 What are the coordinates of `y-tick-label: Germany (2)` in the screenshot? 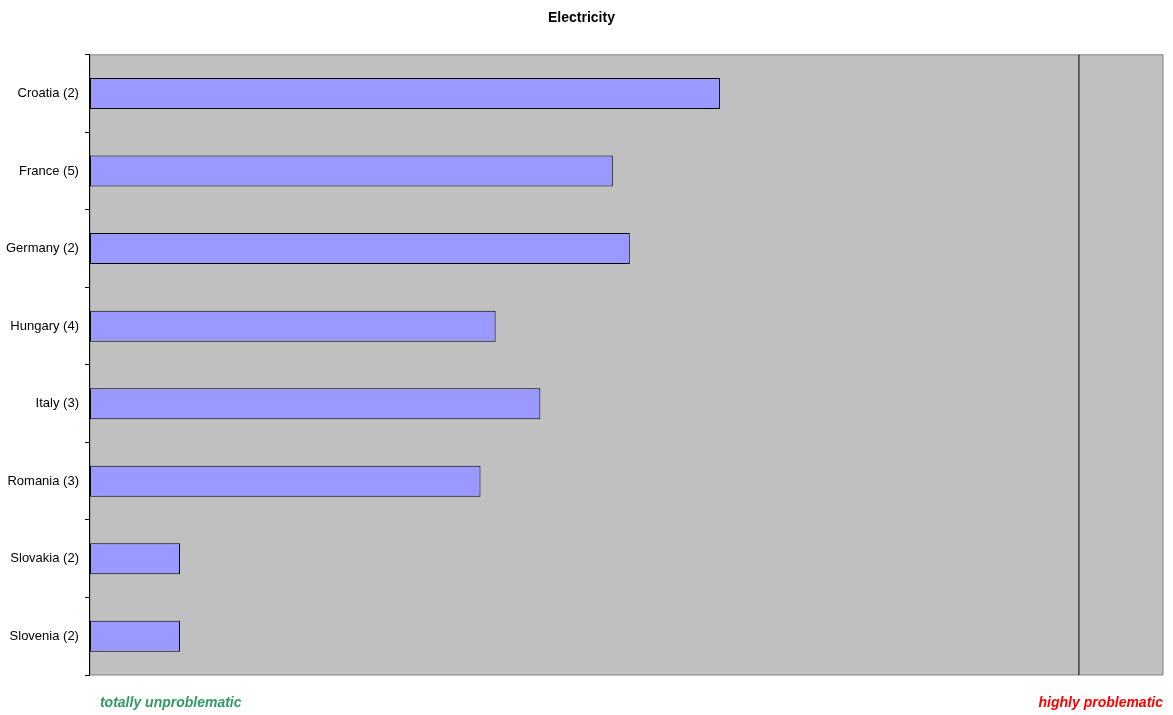 It's located at (42, 248).